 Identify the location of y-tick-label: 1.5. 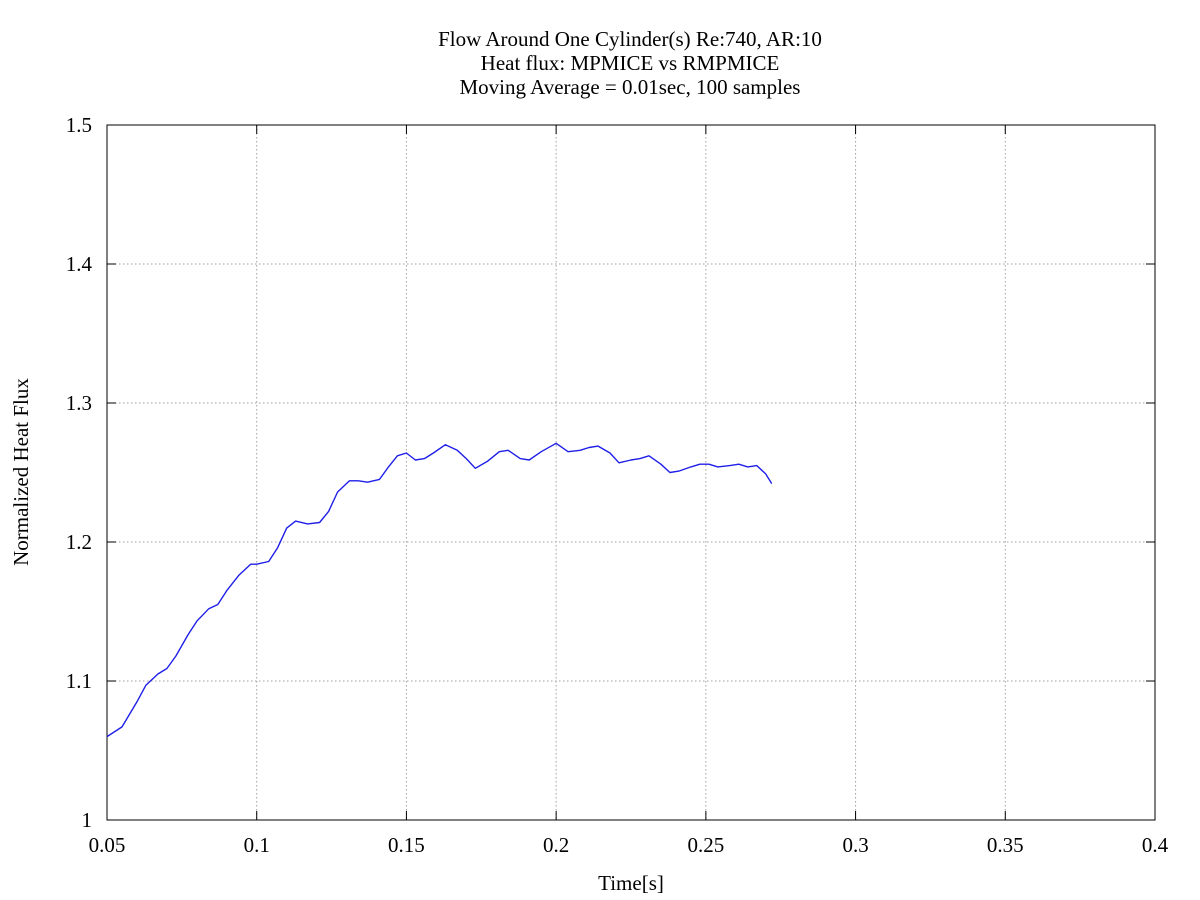
(79, 125).